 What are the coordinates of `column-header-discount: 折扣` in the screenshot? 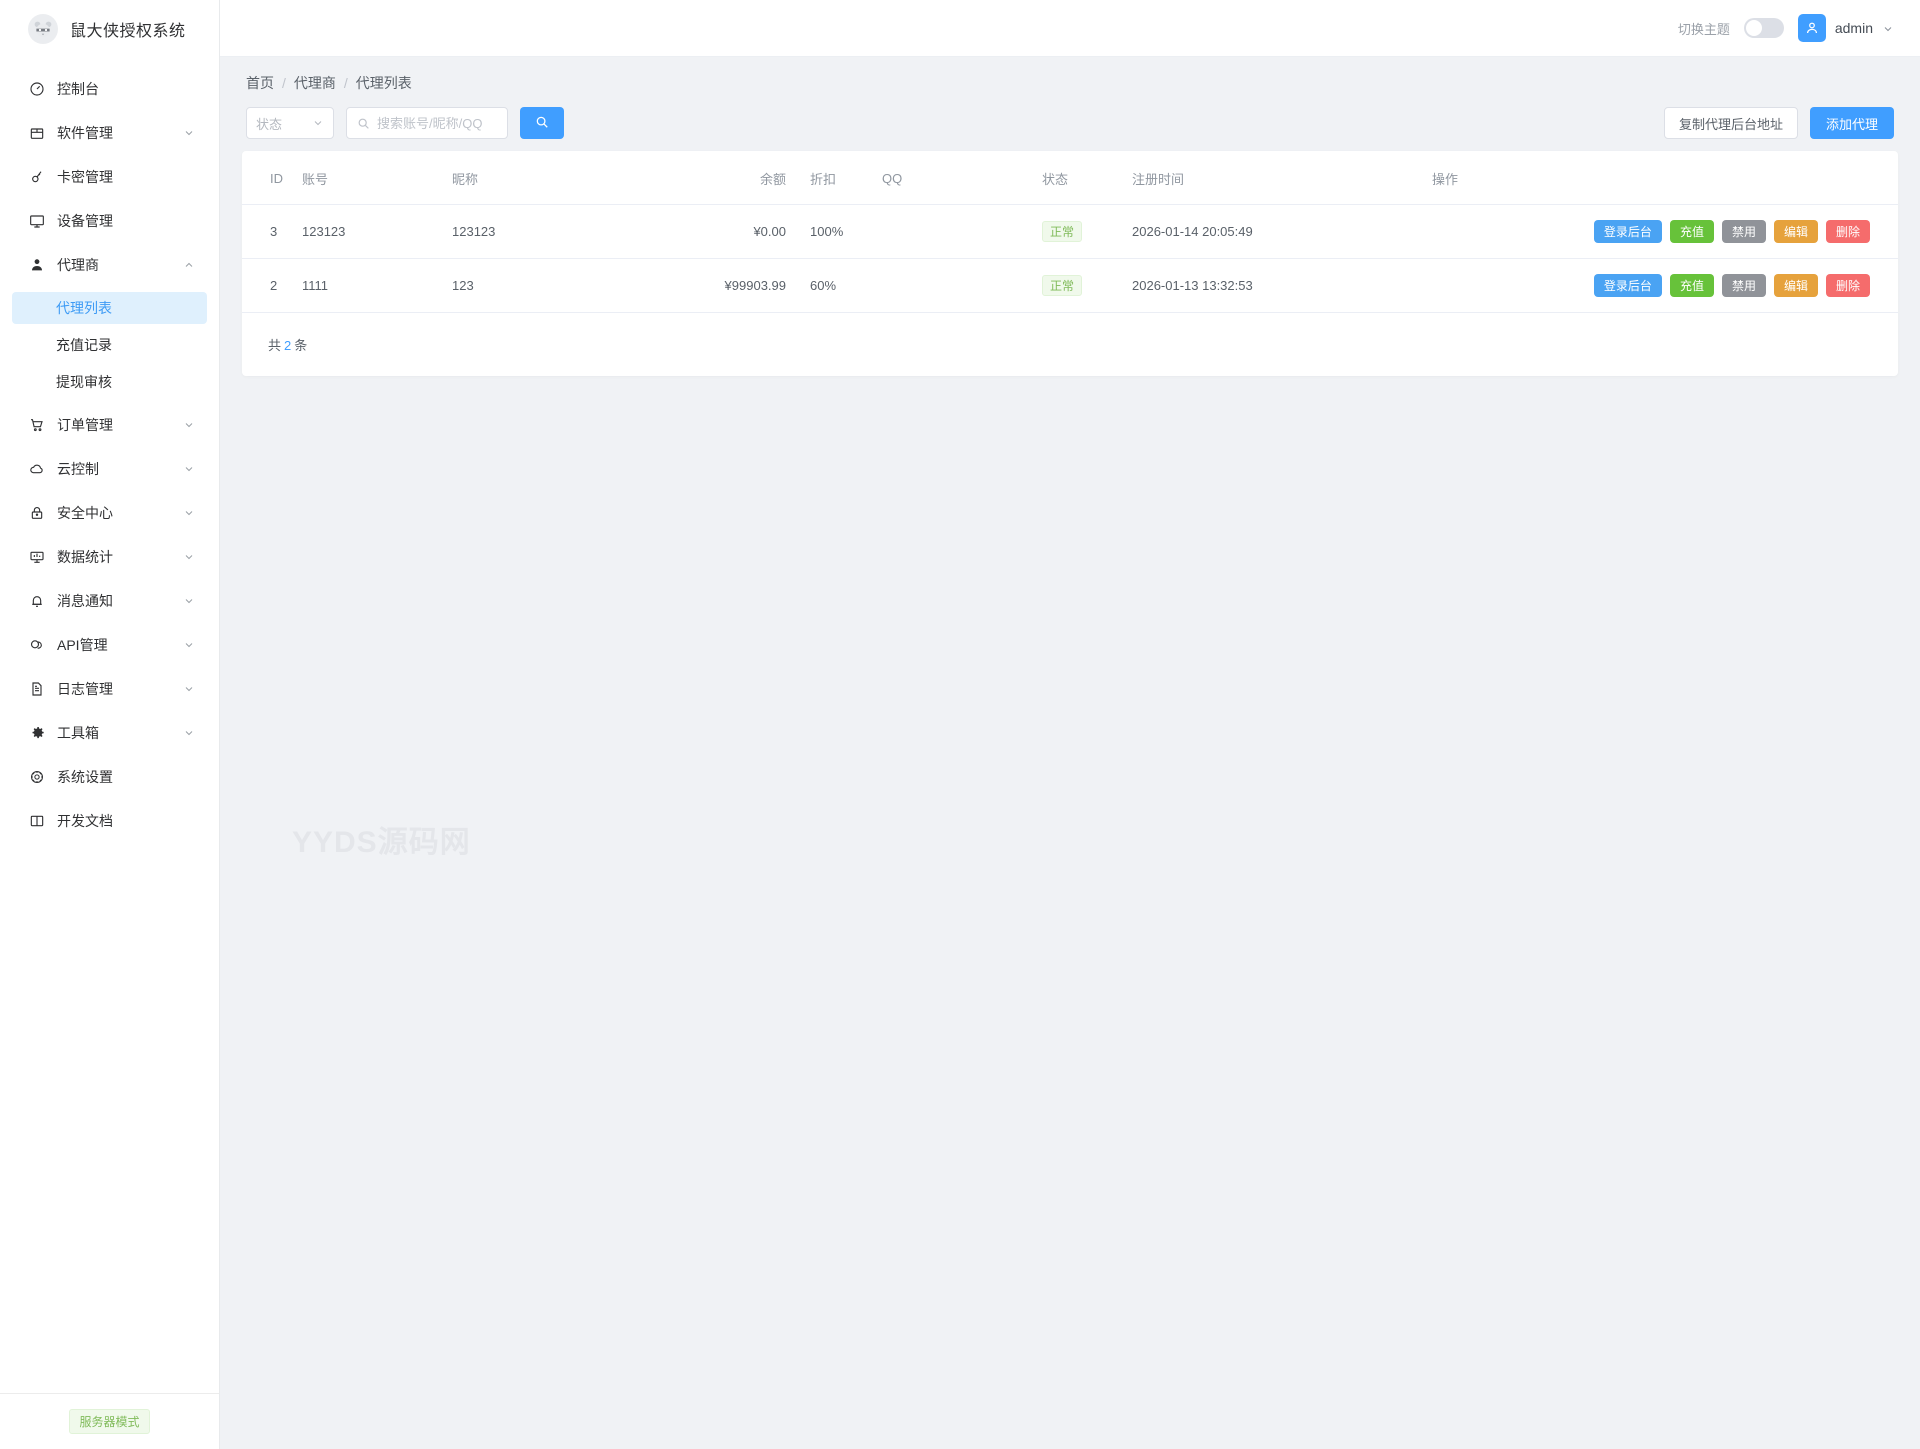 It's located at (842, 178).